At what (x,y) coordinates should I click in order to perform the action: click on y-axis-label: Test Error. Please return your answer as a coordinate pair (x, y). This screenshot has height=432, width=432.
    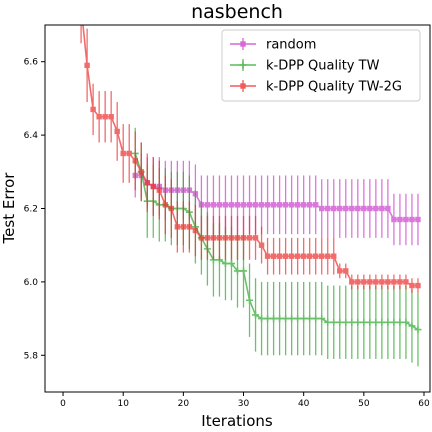
    Looking at the image, I should click on (9, 208).